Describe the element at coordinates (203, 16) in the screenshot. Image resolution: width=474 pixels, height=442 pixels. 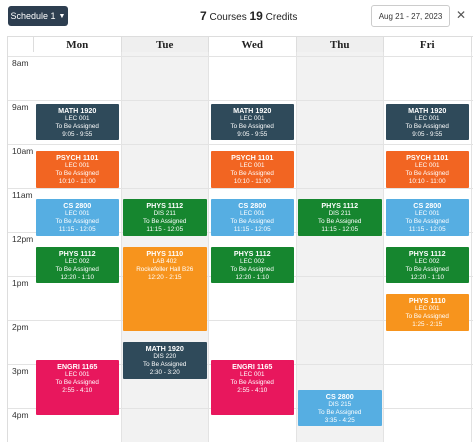
I see `courses-count: 7` at that location.